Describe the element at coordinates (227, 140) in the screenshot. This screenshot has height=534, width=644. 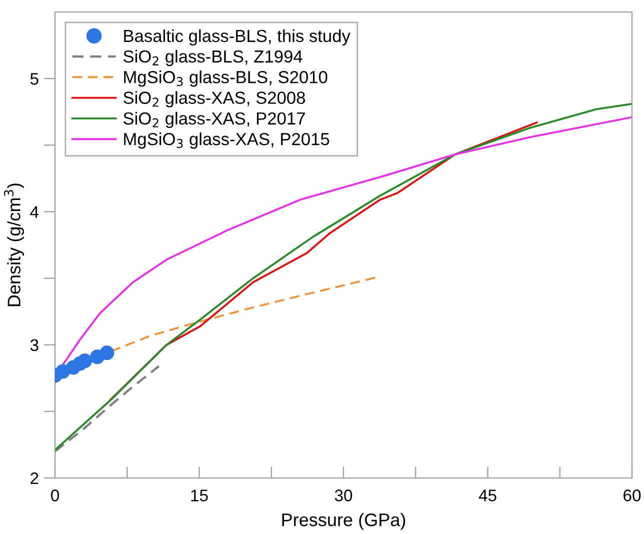
I see `legend-label: MgSiO$_{3}$ glass-XAS, P2015` at that location.